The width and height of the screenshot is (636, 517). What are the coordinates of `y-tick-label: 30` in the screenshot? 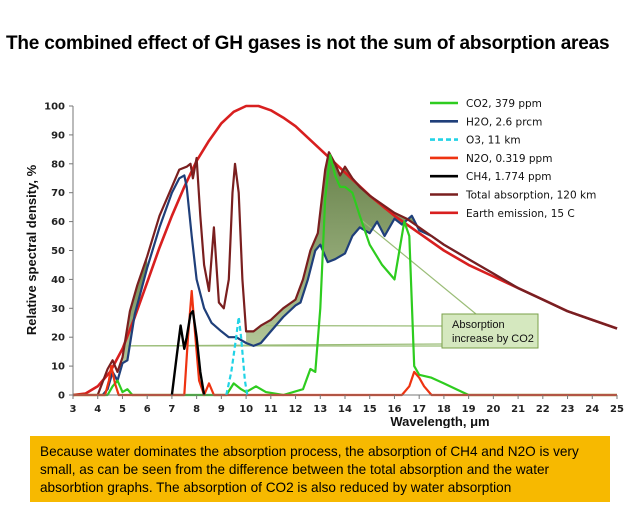 It's located at (58, 309).